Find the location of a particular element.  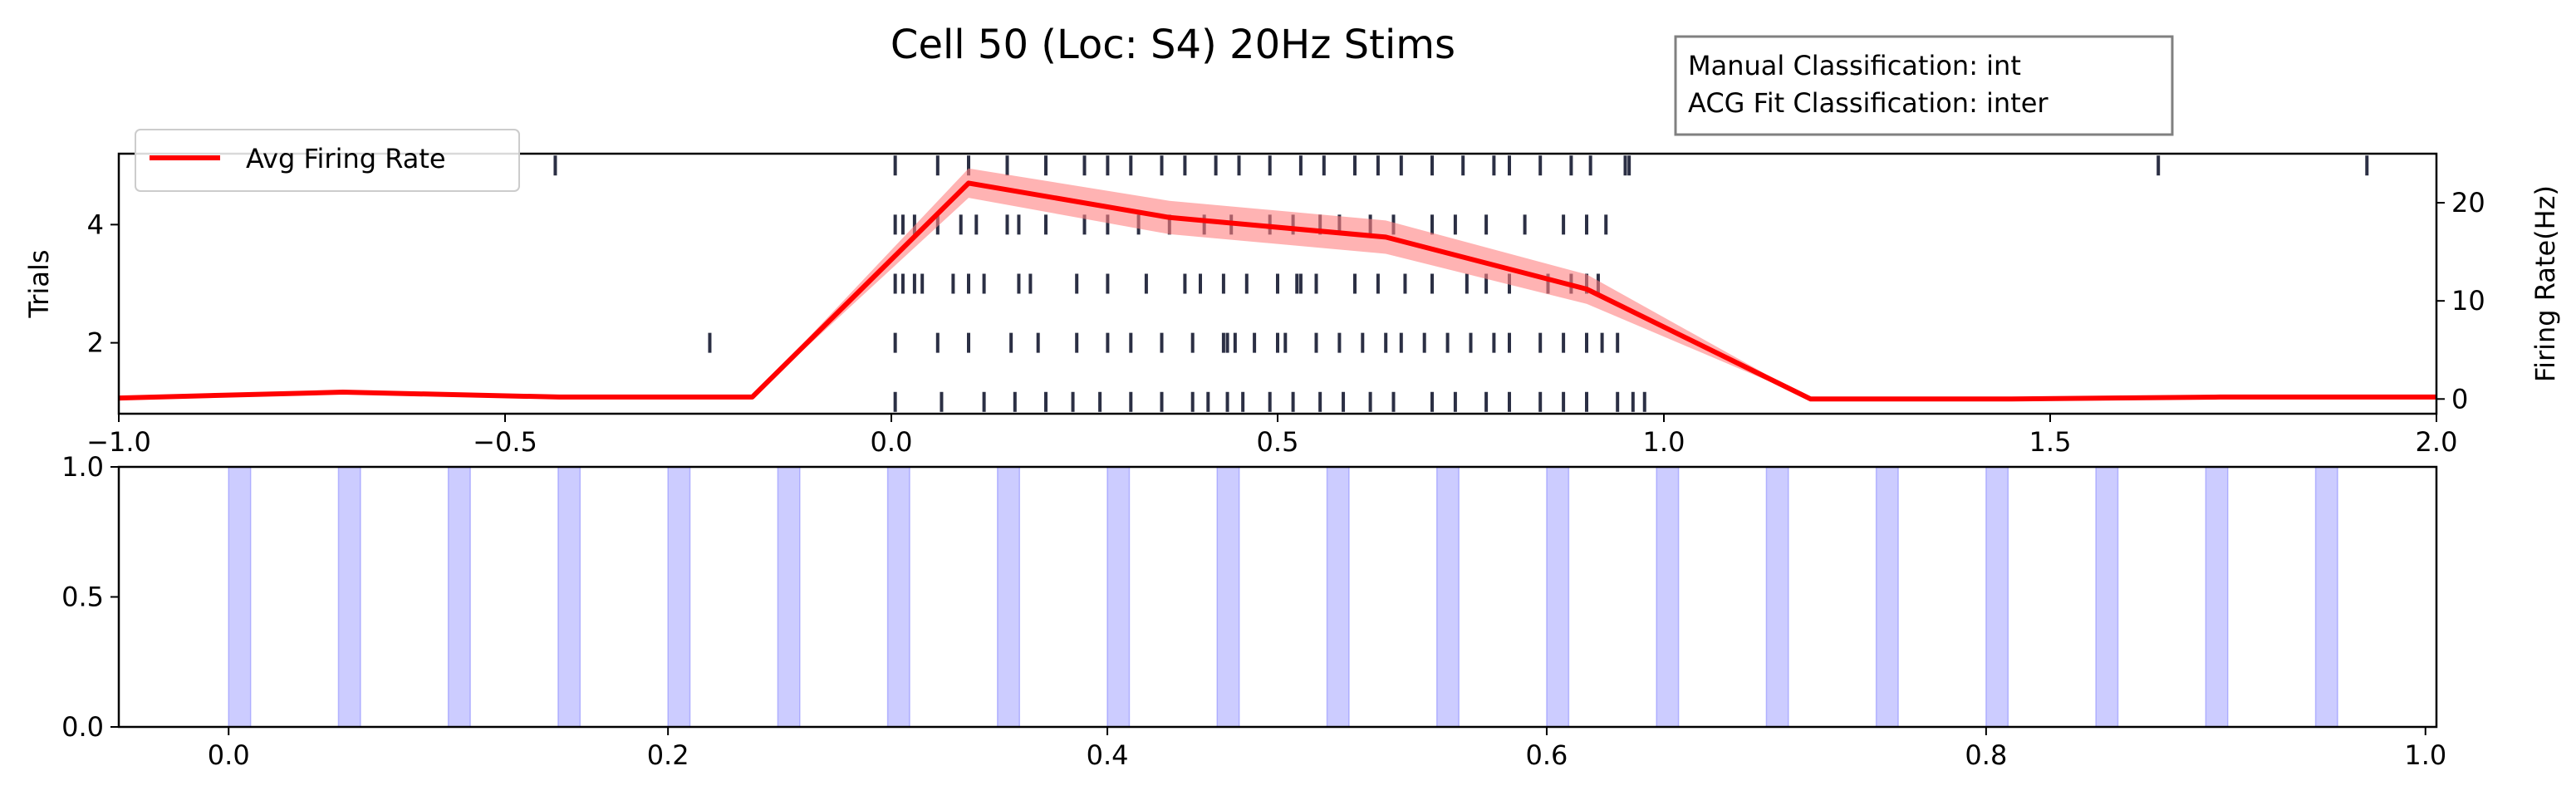

acg-fit-classification: ACG Fit Classification: inter is located at coordinates (1868, 103).